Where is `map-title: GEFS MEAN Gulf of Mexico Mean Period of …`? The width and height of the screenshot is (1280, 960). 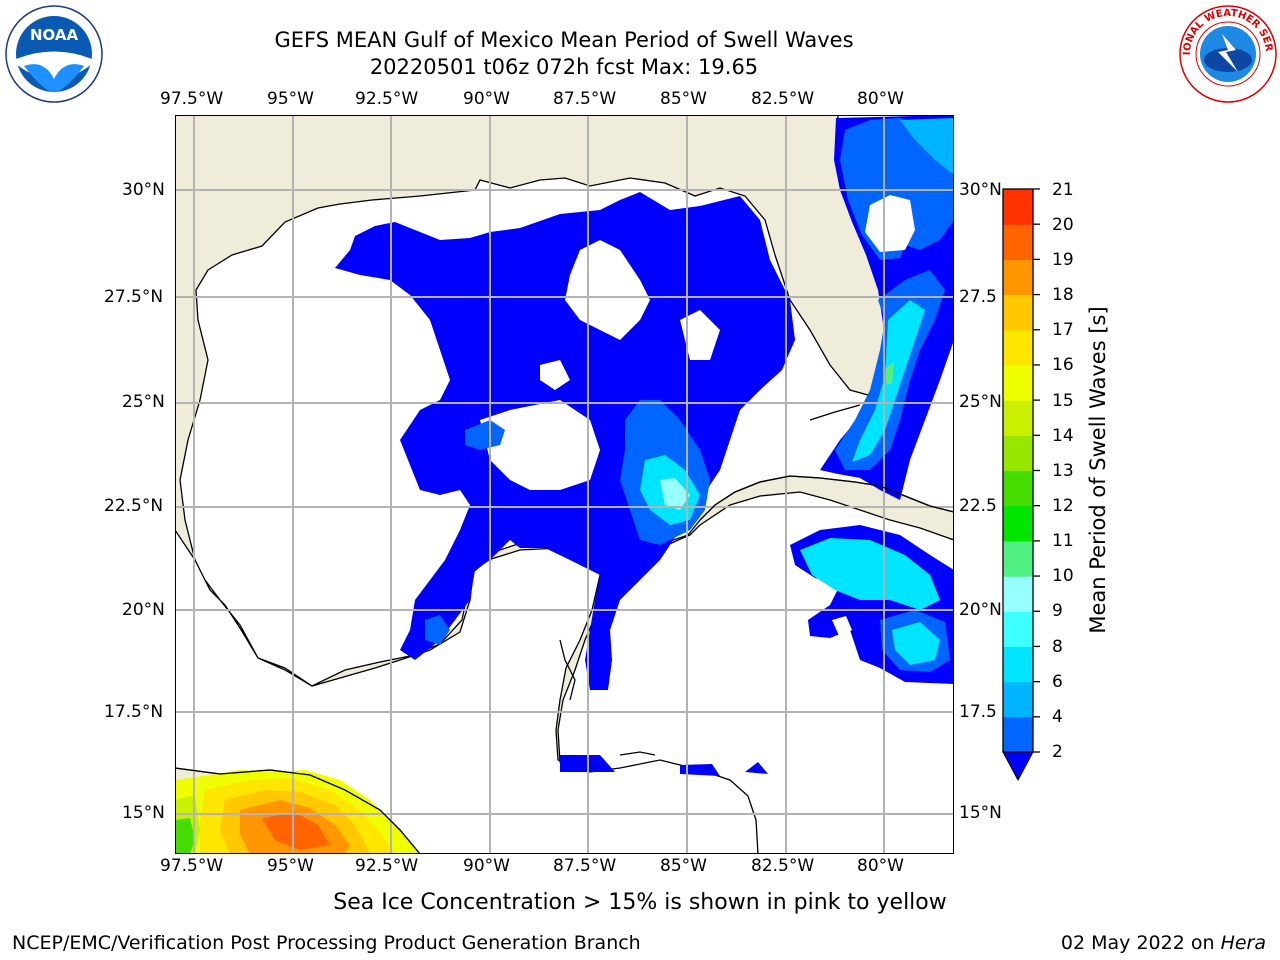
map-title: GEFS MEAN Gulf of Mexico Mean Period of … is located at coordinates (564, 40).